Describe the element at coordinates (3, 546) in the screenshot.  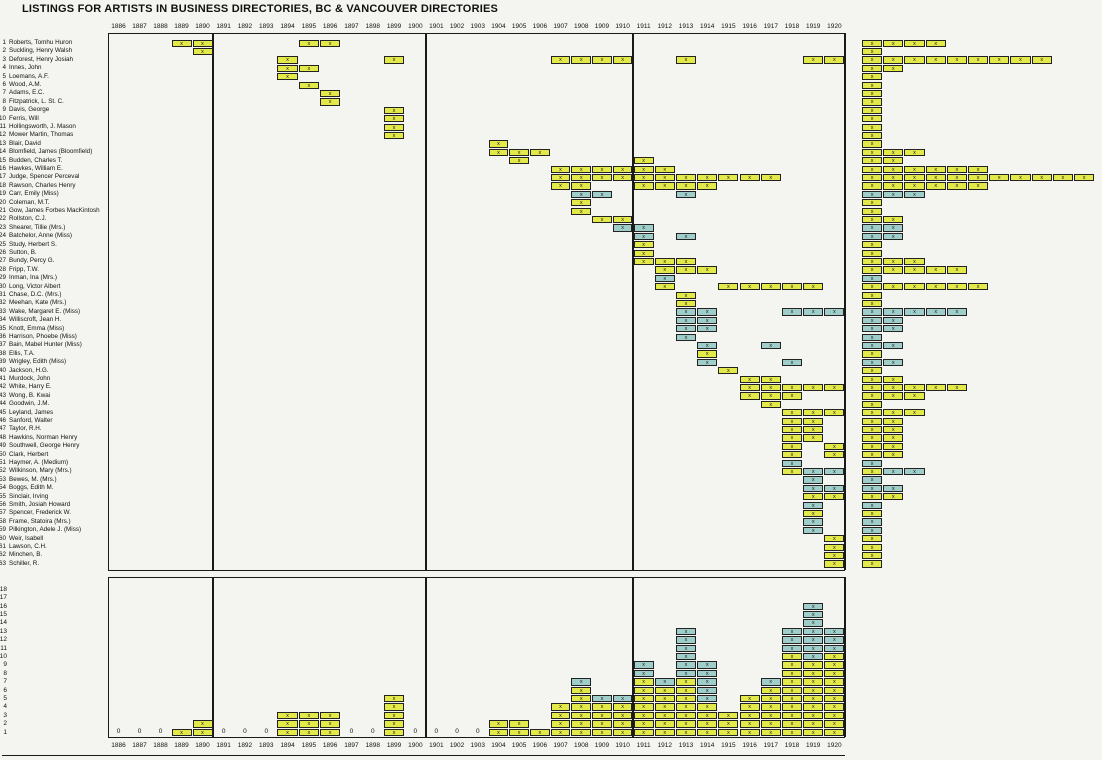
I see `artist-number: 61` at that location.